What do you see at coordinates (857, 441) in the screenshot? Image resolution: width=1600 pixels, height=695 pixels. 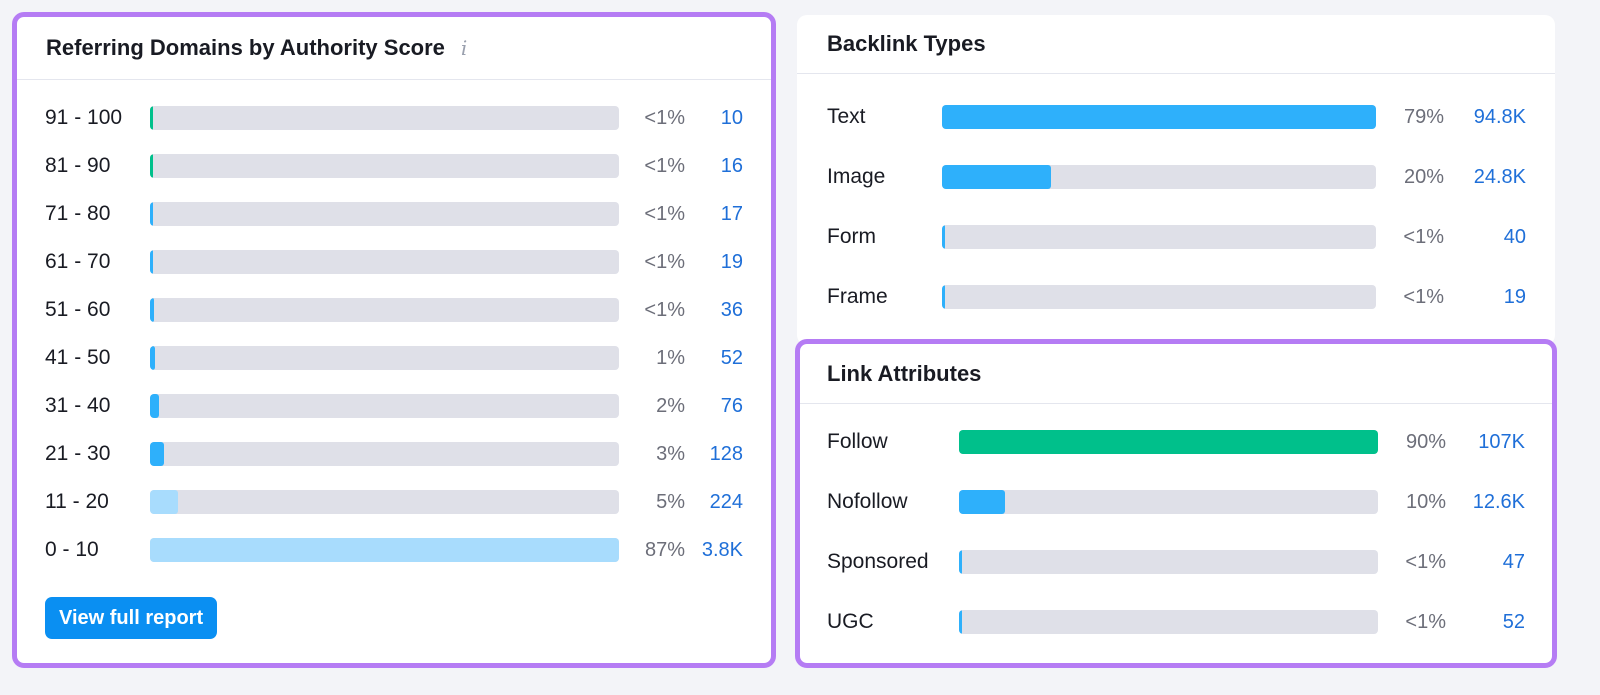 I see `row-label: Follow` at bounding box center [857, 441].